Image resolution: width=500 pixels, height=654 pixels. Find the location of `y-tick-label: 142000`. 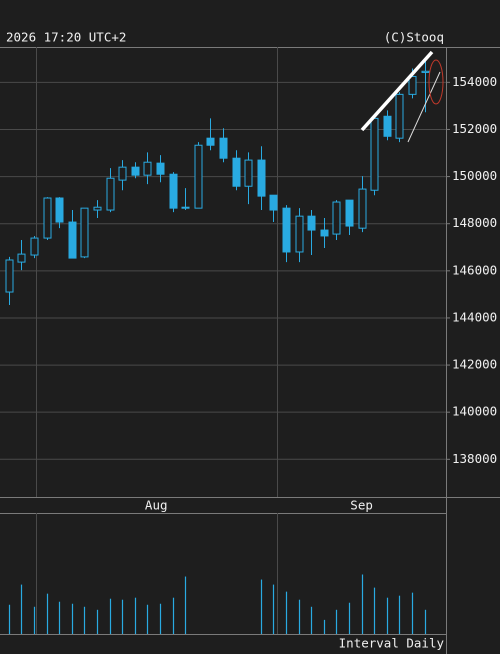

y-tick-label: 142000 is located at coordinates (474, 364).